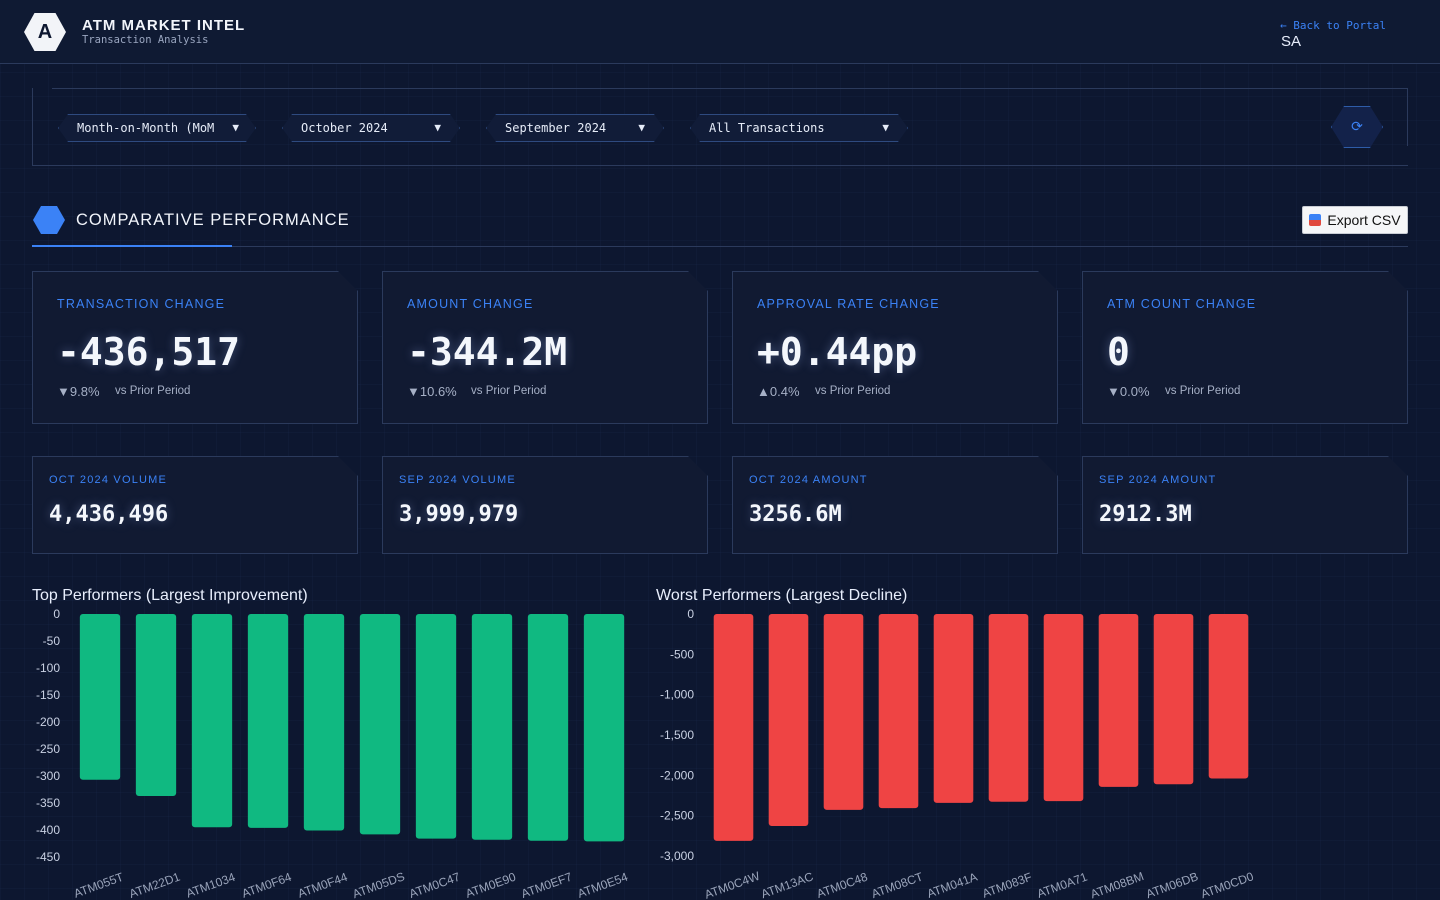 Image resolution: width=1440 pixels, height=900 pixels. I want to click on section-divider, so click(720, 246).